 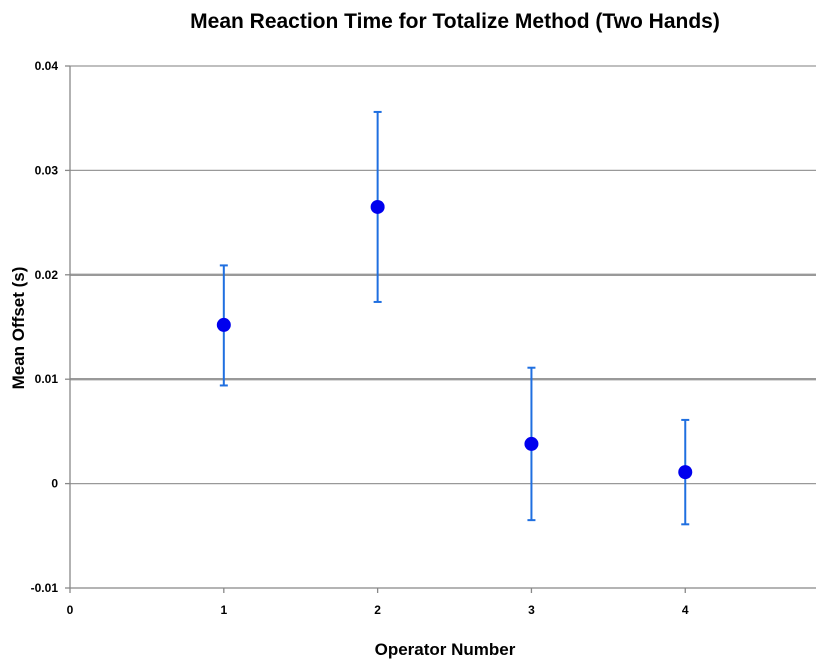 What do you see at coordinates (45, 327) in the screenshot?
I see `y-tick-labels: -0.01 0 0.01 0.02 0.03 0.04` at bounding box center [45, 327].